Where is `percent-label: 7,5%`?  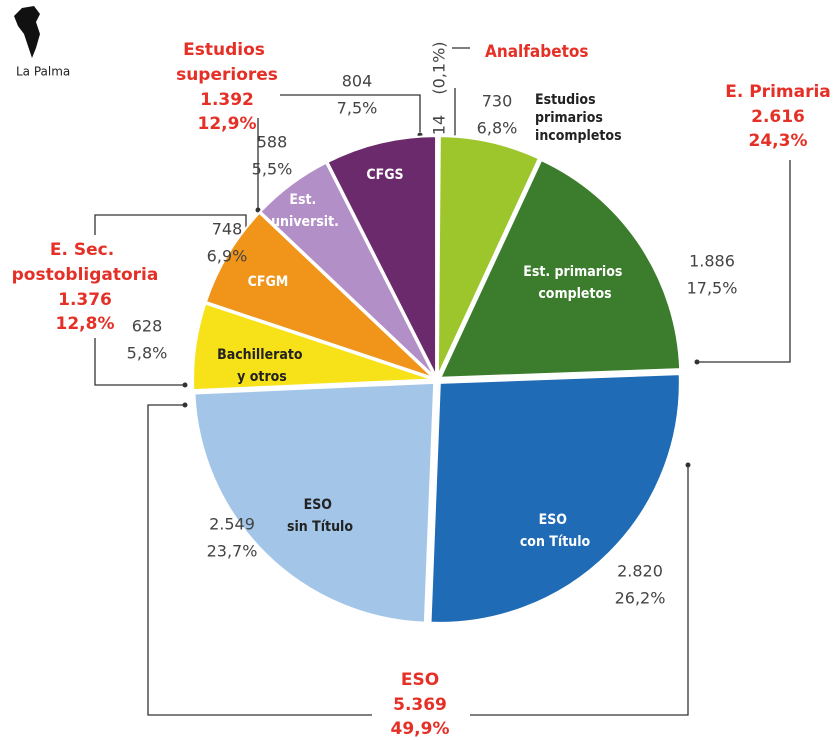
percent-label: 7,5% is located at coordinates (357, 108).